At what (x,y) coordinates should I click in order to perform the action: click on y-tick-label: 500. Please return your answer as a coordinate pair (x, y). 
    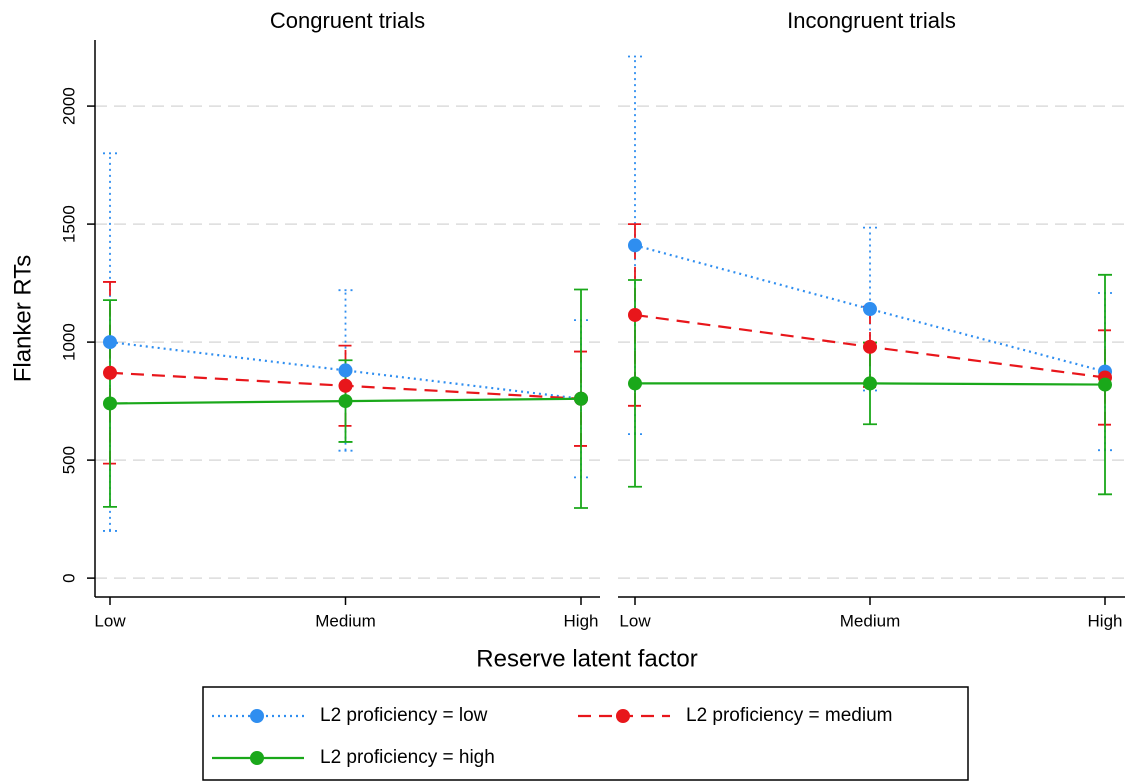
    Looking at the image, I should click on (68, 460).